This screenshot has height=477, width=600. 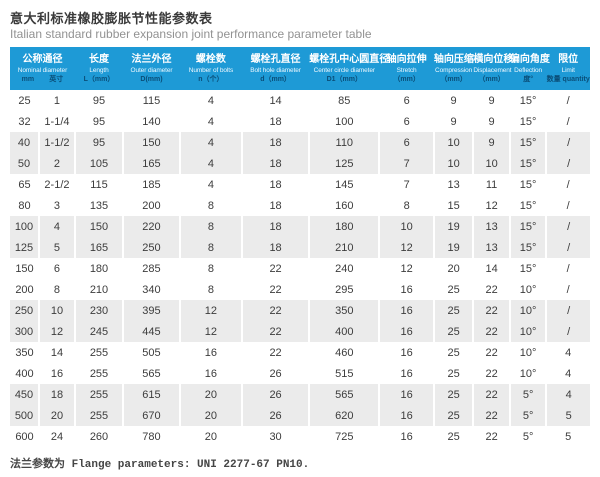 I want to click on table-cell: 565, so click(x=344, y=394).